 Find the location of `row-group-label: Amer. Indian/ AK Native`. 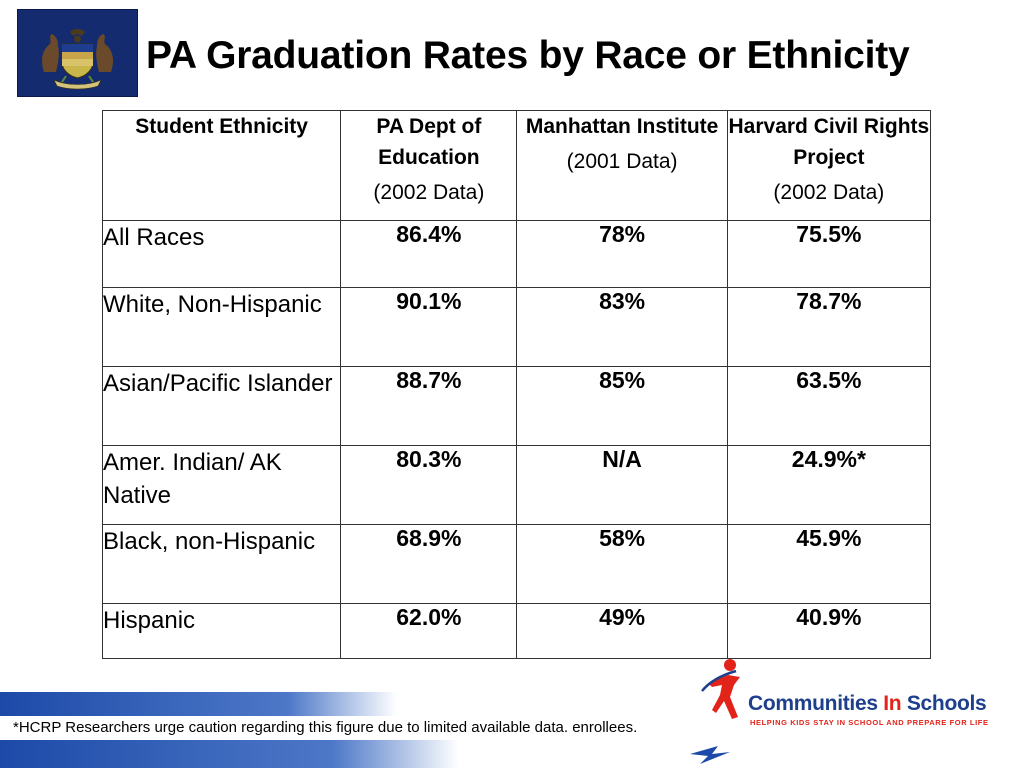

row-group-label: Amer. Indian/ AK Native is located at coordinates (221, 485).